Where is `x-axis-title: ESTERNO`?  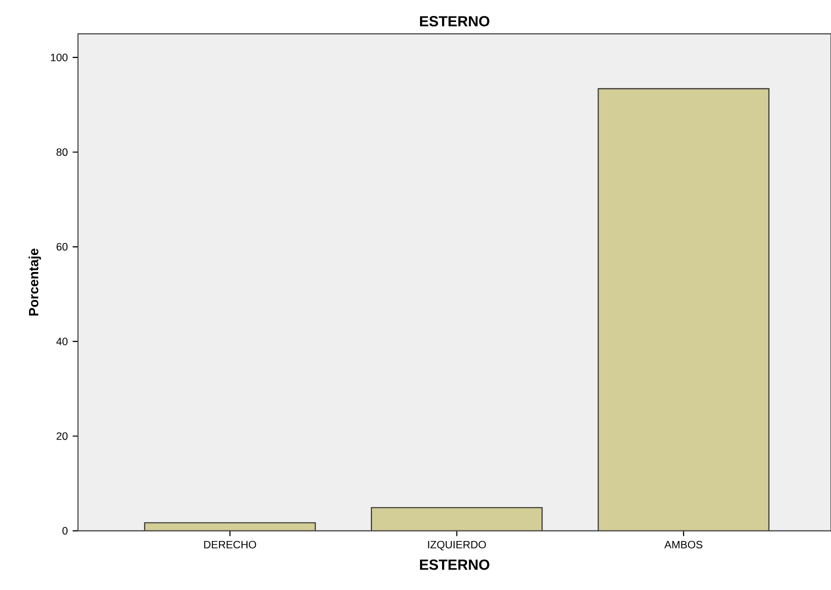
x-axis-title: ESTERNO is located at coordinates (455, 564).